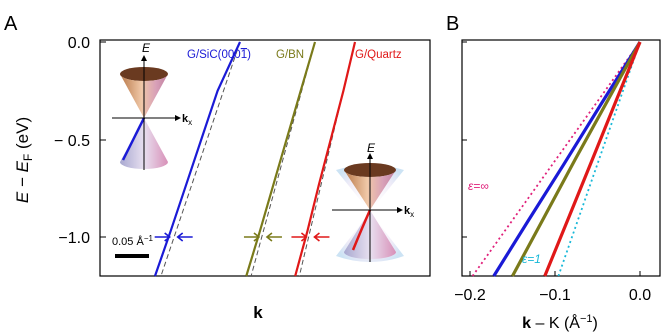 The height and width of the screenshot is (335, 670). What do you see at coordinates (184, 237) in the screenshot?
I see `arrow-right-blue` at bounding box center [184, 237].